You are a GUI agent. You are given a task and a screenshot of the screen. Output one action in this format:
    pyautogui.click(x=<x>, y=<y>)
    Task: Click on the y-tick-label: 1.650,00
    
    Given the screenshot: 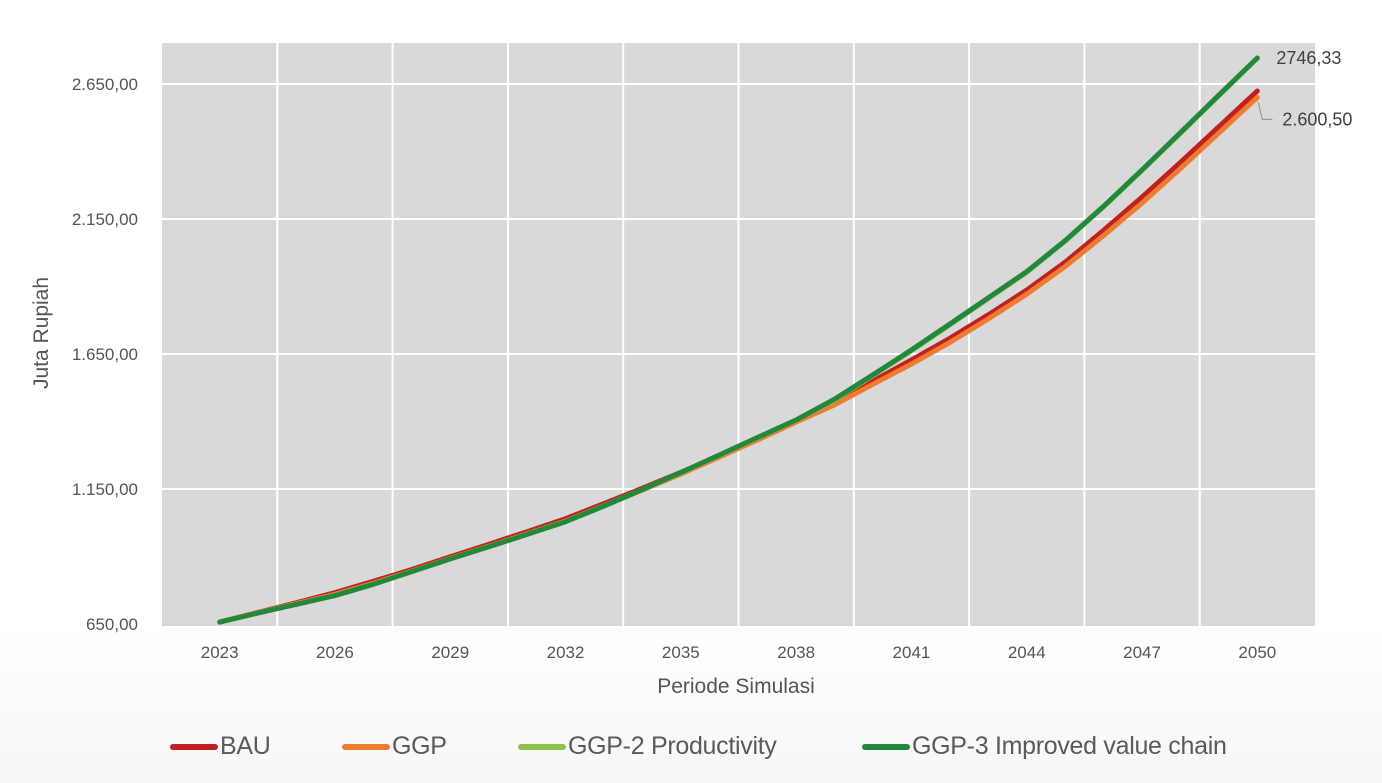 What is the action you would take?
    pyautogui.click(x=105, y=354)
    